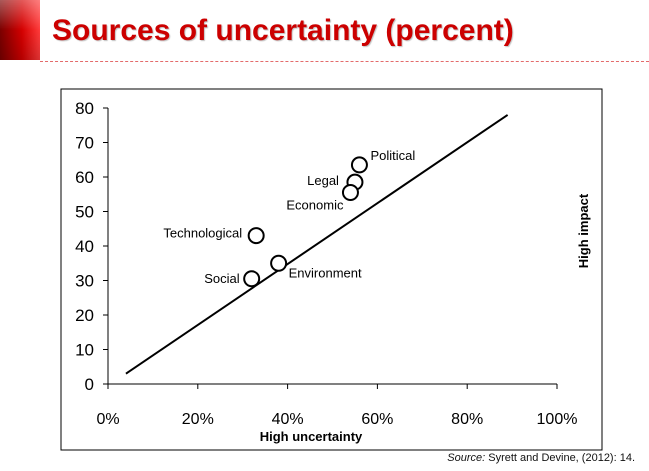 The image size is (649, 471). What do you see at coordinates (359, 165) in the screenshot?
I see `point-political` at bounding box center [359, 165].